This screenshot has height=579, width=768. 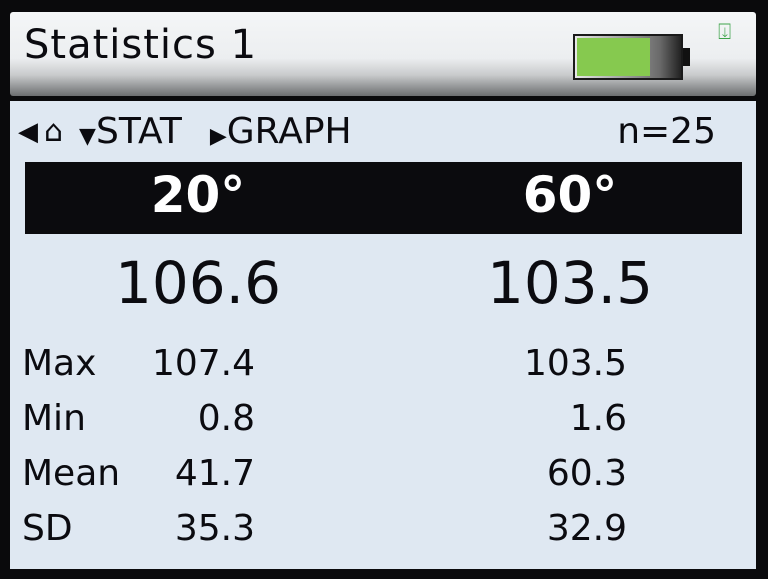 I want to click on stat-label: Min, so click(x=54, y=418).